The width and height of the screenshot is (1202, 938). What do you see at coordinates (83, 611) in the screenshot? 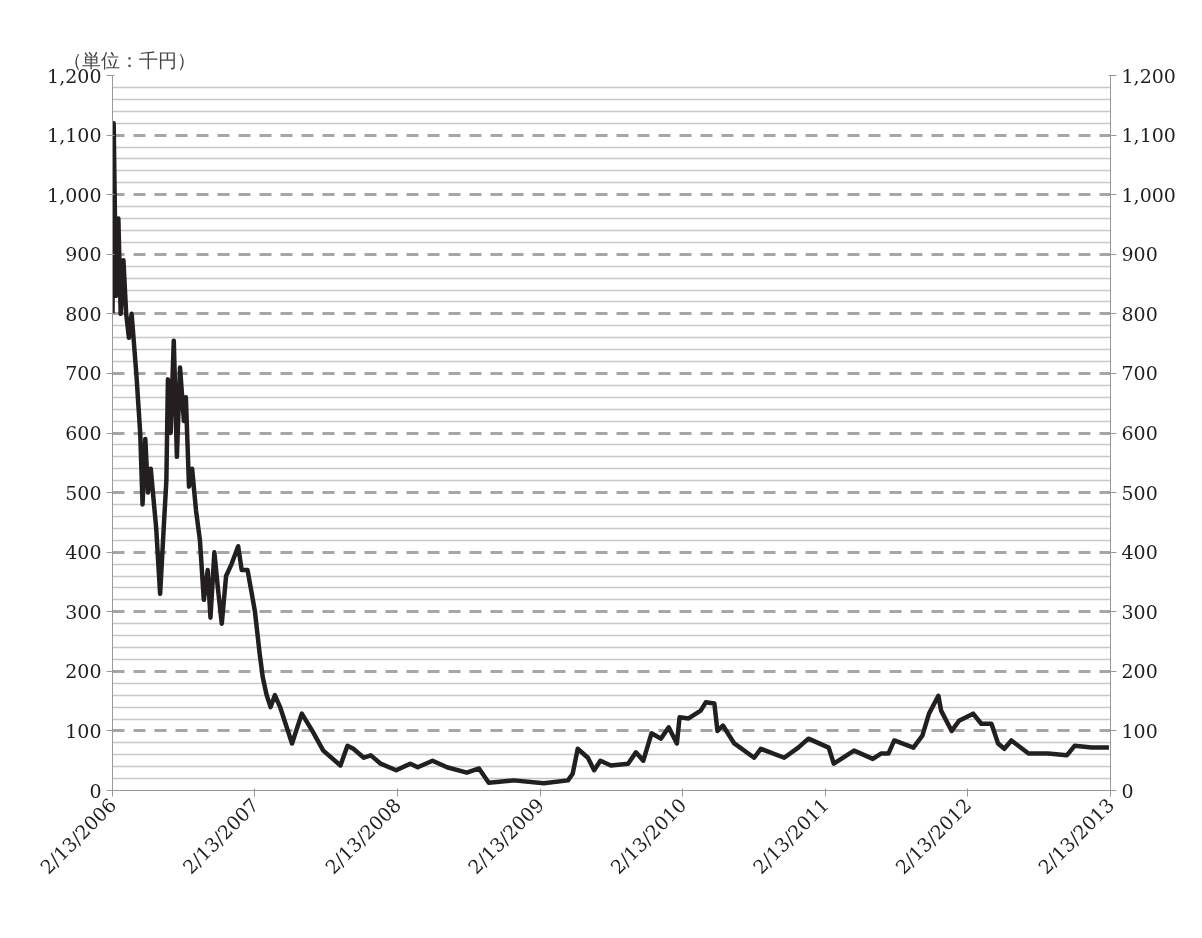
I see `y-tick-label: 300` at bounding box center [83, 611].